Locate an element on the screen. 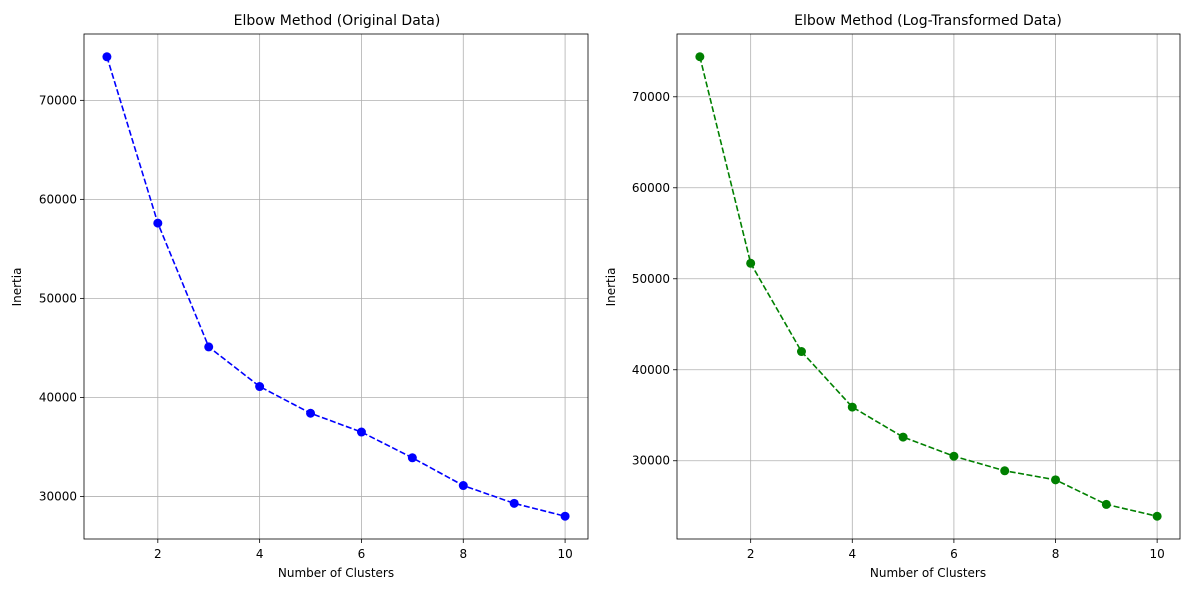 The height and width of the screenshot is (590, 1189). chart-title: Elbow Method (Log-Transformed Data) is located at coordinates (928, 21).